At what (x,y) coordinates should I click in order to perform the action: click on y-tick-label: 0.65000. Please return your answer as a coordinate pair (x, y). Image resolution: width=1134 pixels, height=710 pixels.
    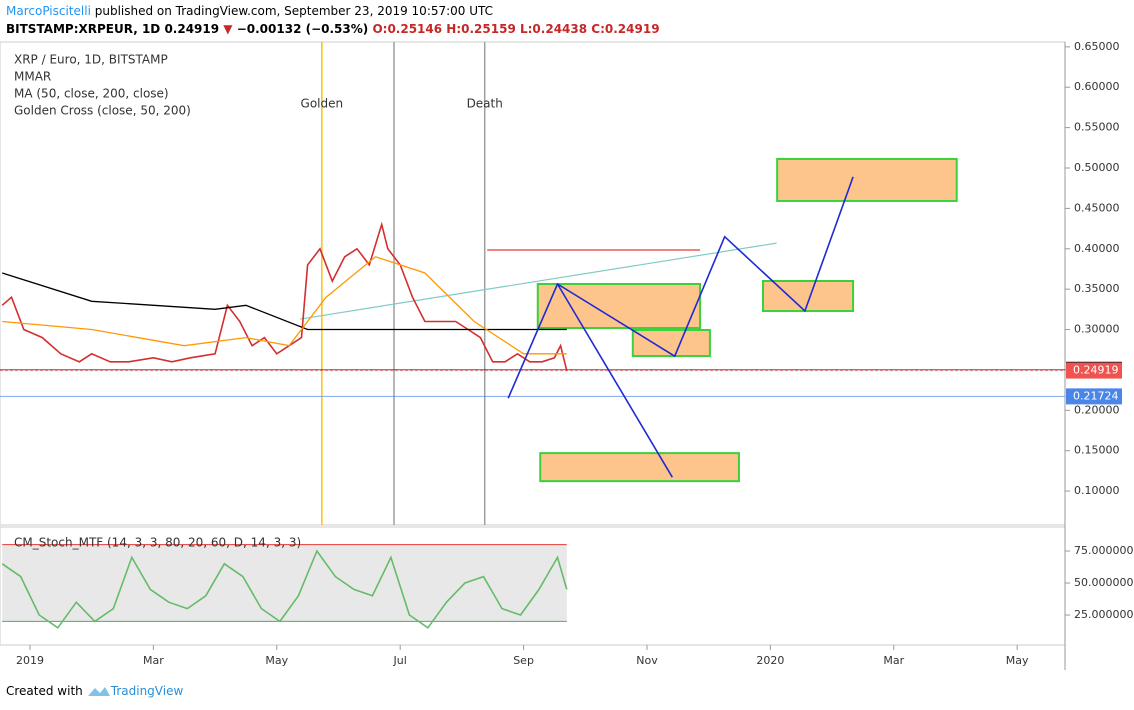
    Looking at the image, I should click on (1097, 46).